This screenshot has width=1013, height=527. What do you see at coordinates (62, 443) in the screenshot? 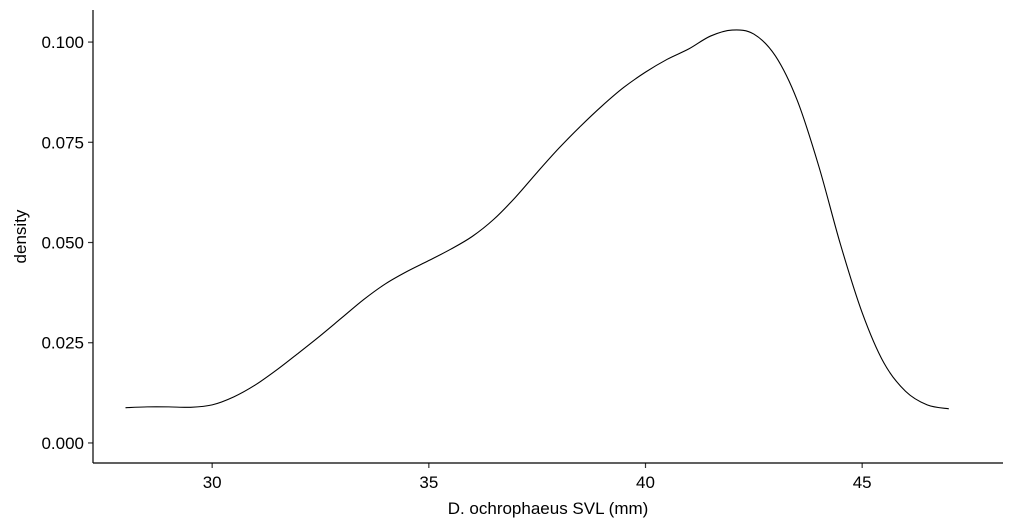
I see `y-tick-label: 0.000` at bounding box center [62, 443].